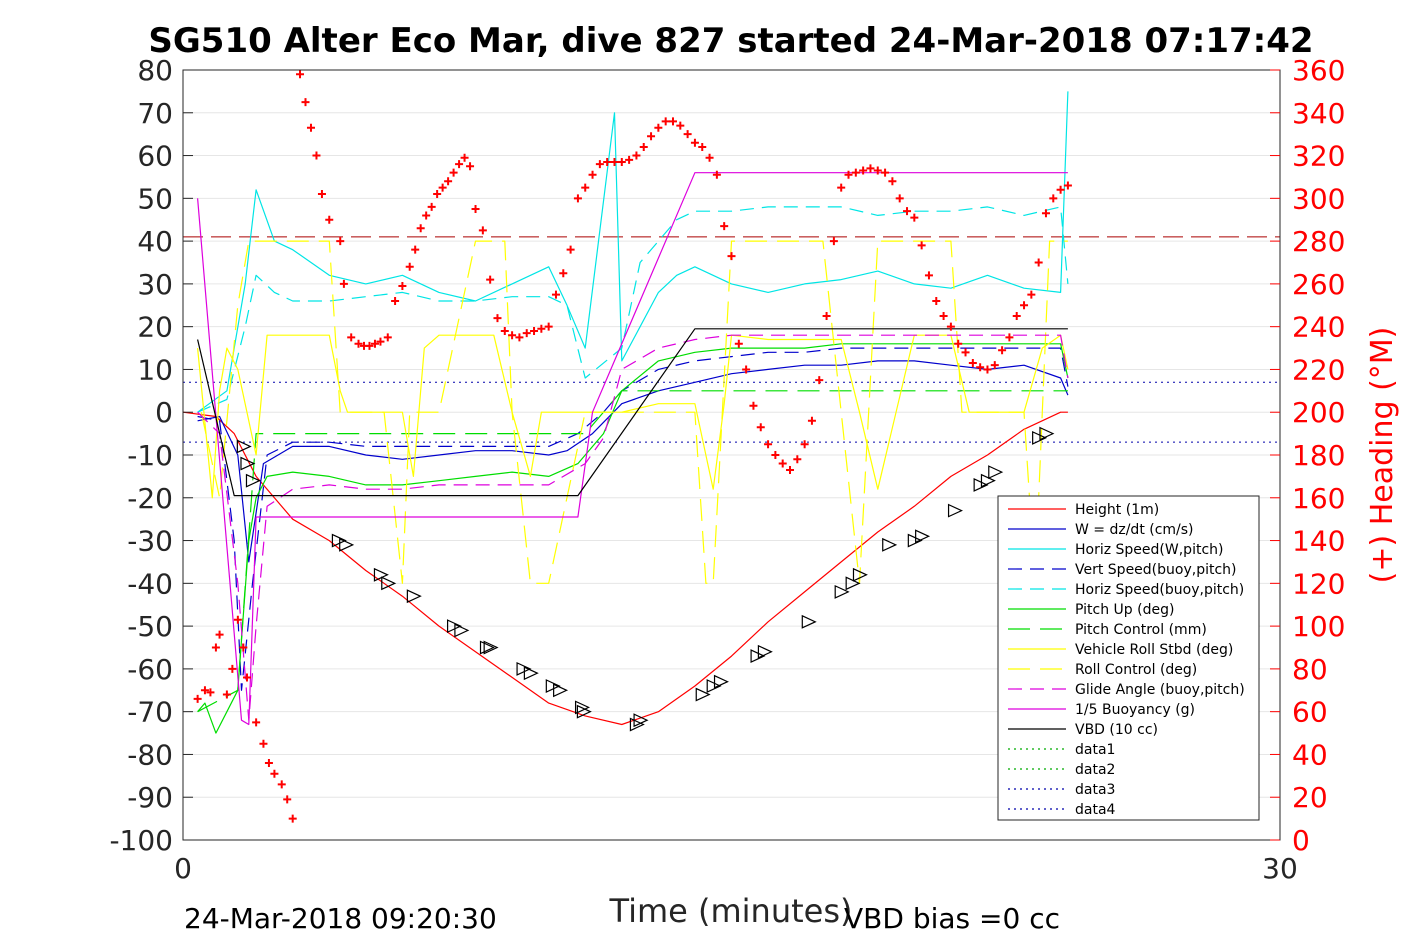  I want to click on y-tick-label: -80, so click(150, 754).